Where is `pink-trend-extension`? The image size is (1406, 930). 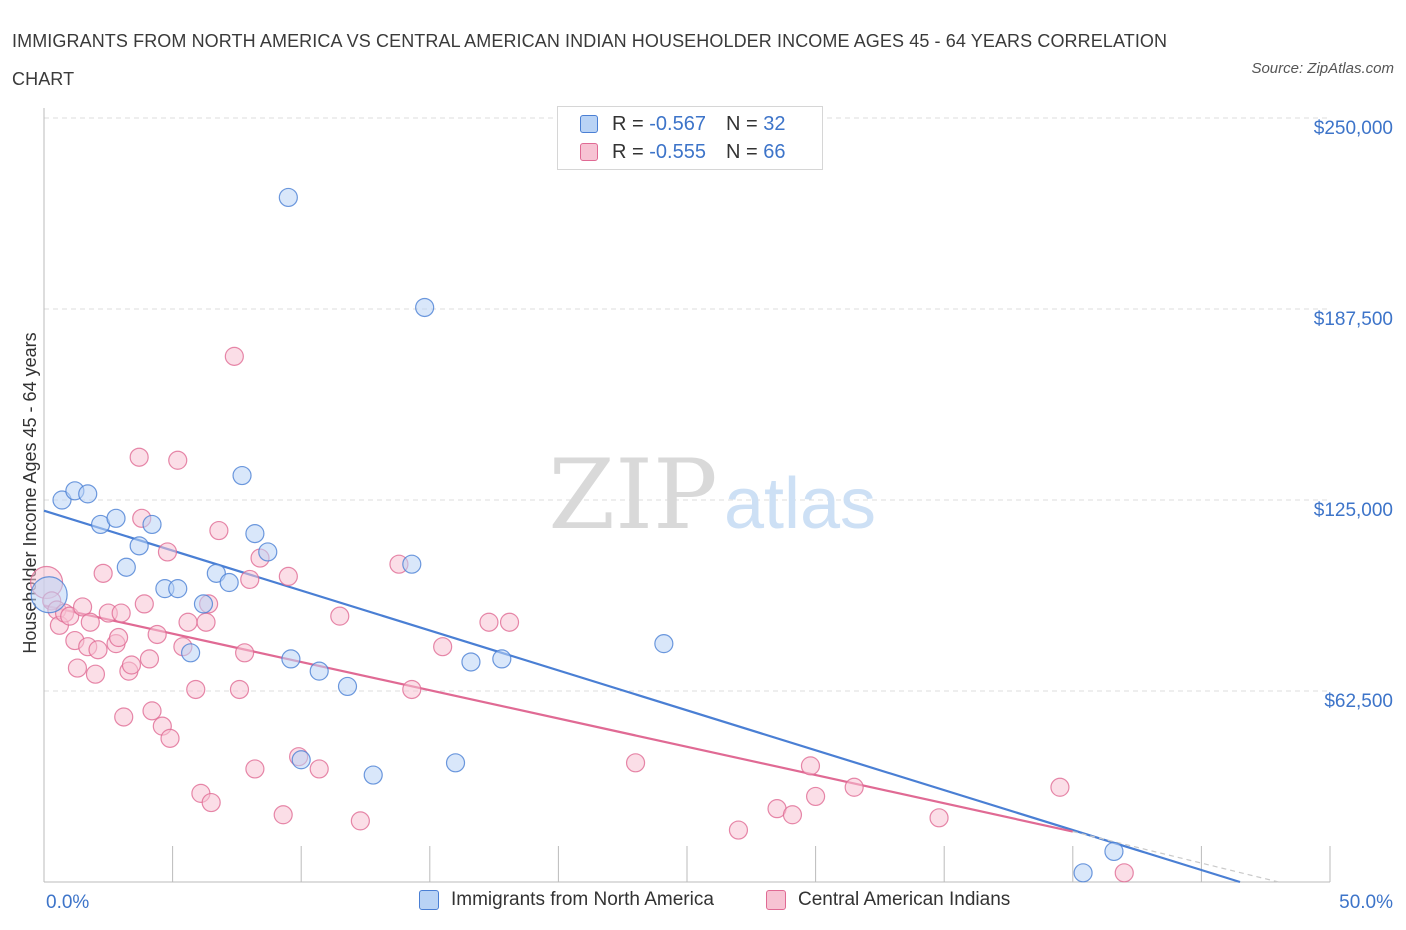
pink-trend-extension is located at coordinates (1175, 856).